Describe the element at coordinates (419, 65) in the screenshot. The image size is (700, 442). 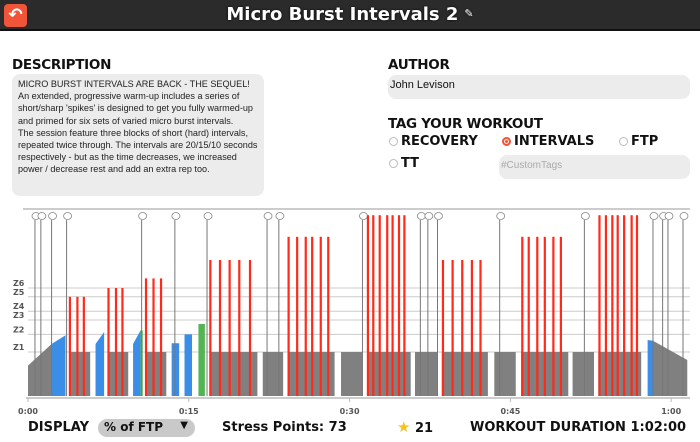
I see `author-label: AUTHOR` at that location.